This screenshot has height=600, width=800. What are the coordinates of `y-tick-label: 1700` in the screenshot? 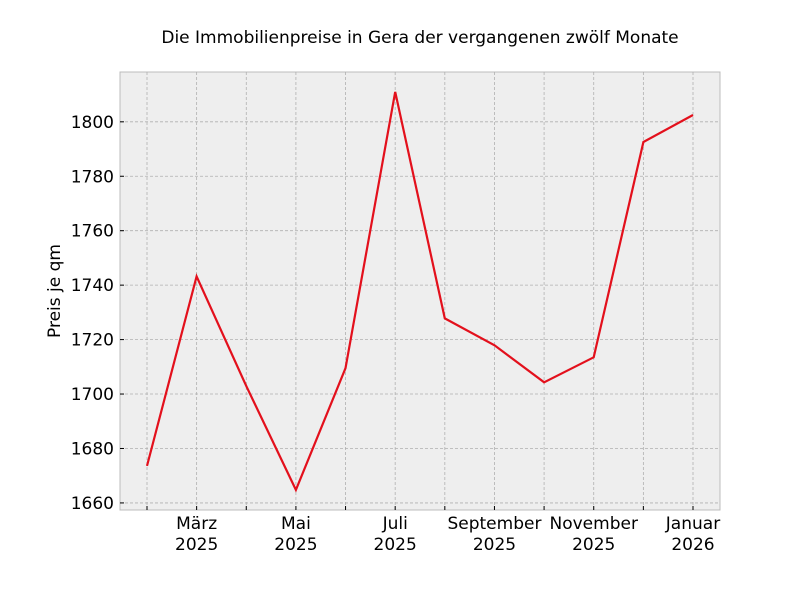 It's located at (92, 395).